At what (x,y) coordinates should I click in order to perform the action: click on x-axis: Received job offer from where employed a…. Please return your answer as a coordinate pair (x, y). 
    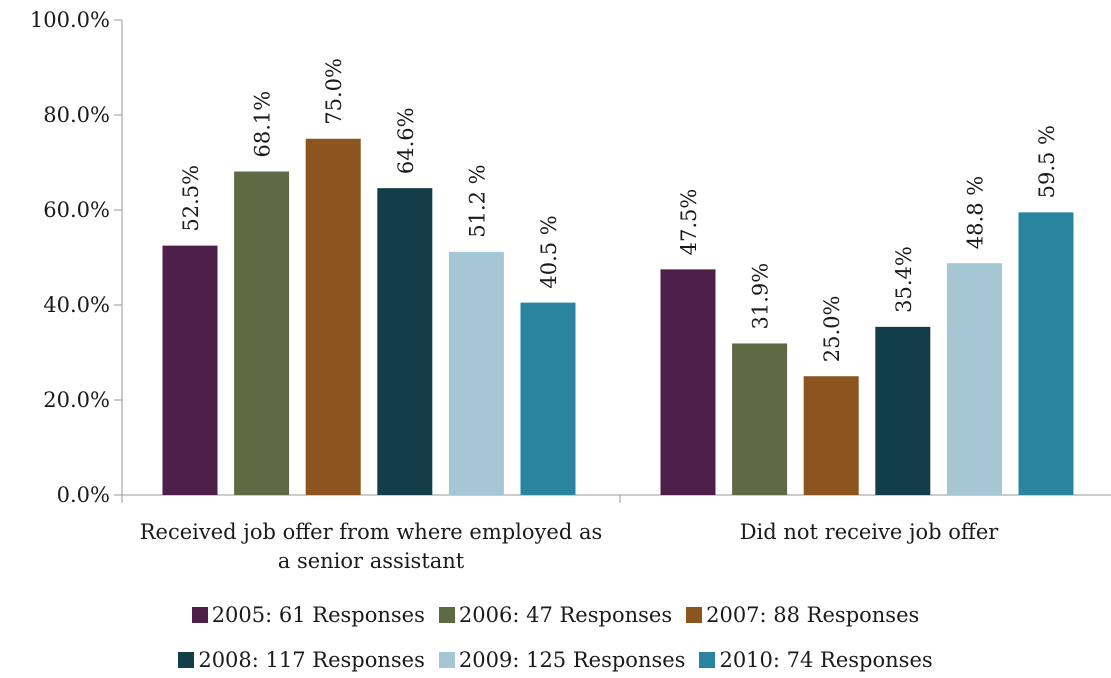
    Looking at the image, I should click on (616, 533).